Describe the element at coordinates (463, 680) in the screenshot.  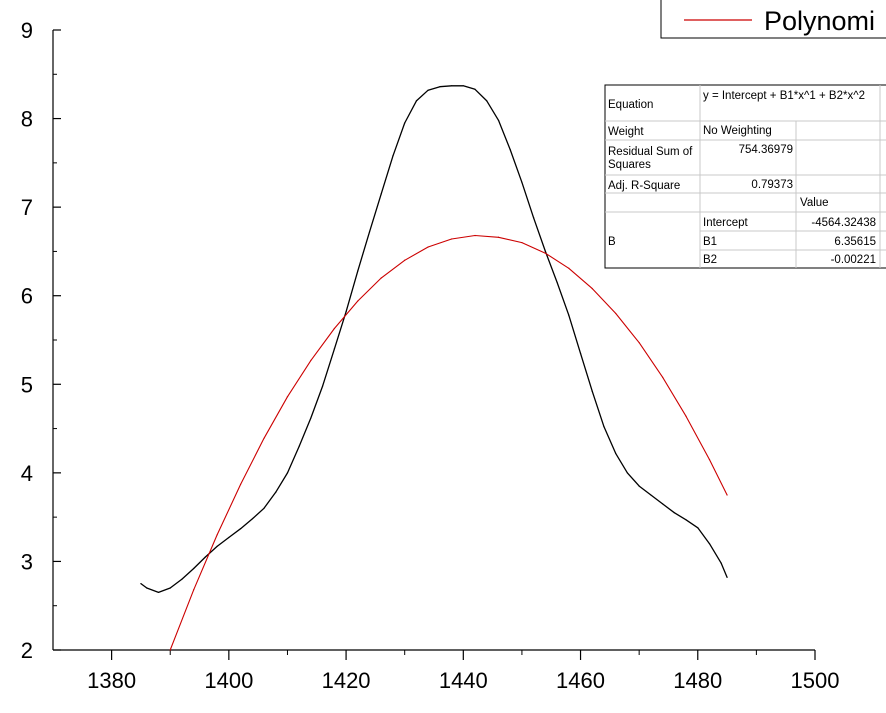
I see `x-tick-label: 1440` at that location.